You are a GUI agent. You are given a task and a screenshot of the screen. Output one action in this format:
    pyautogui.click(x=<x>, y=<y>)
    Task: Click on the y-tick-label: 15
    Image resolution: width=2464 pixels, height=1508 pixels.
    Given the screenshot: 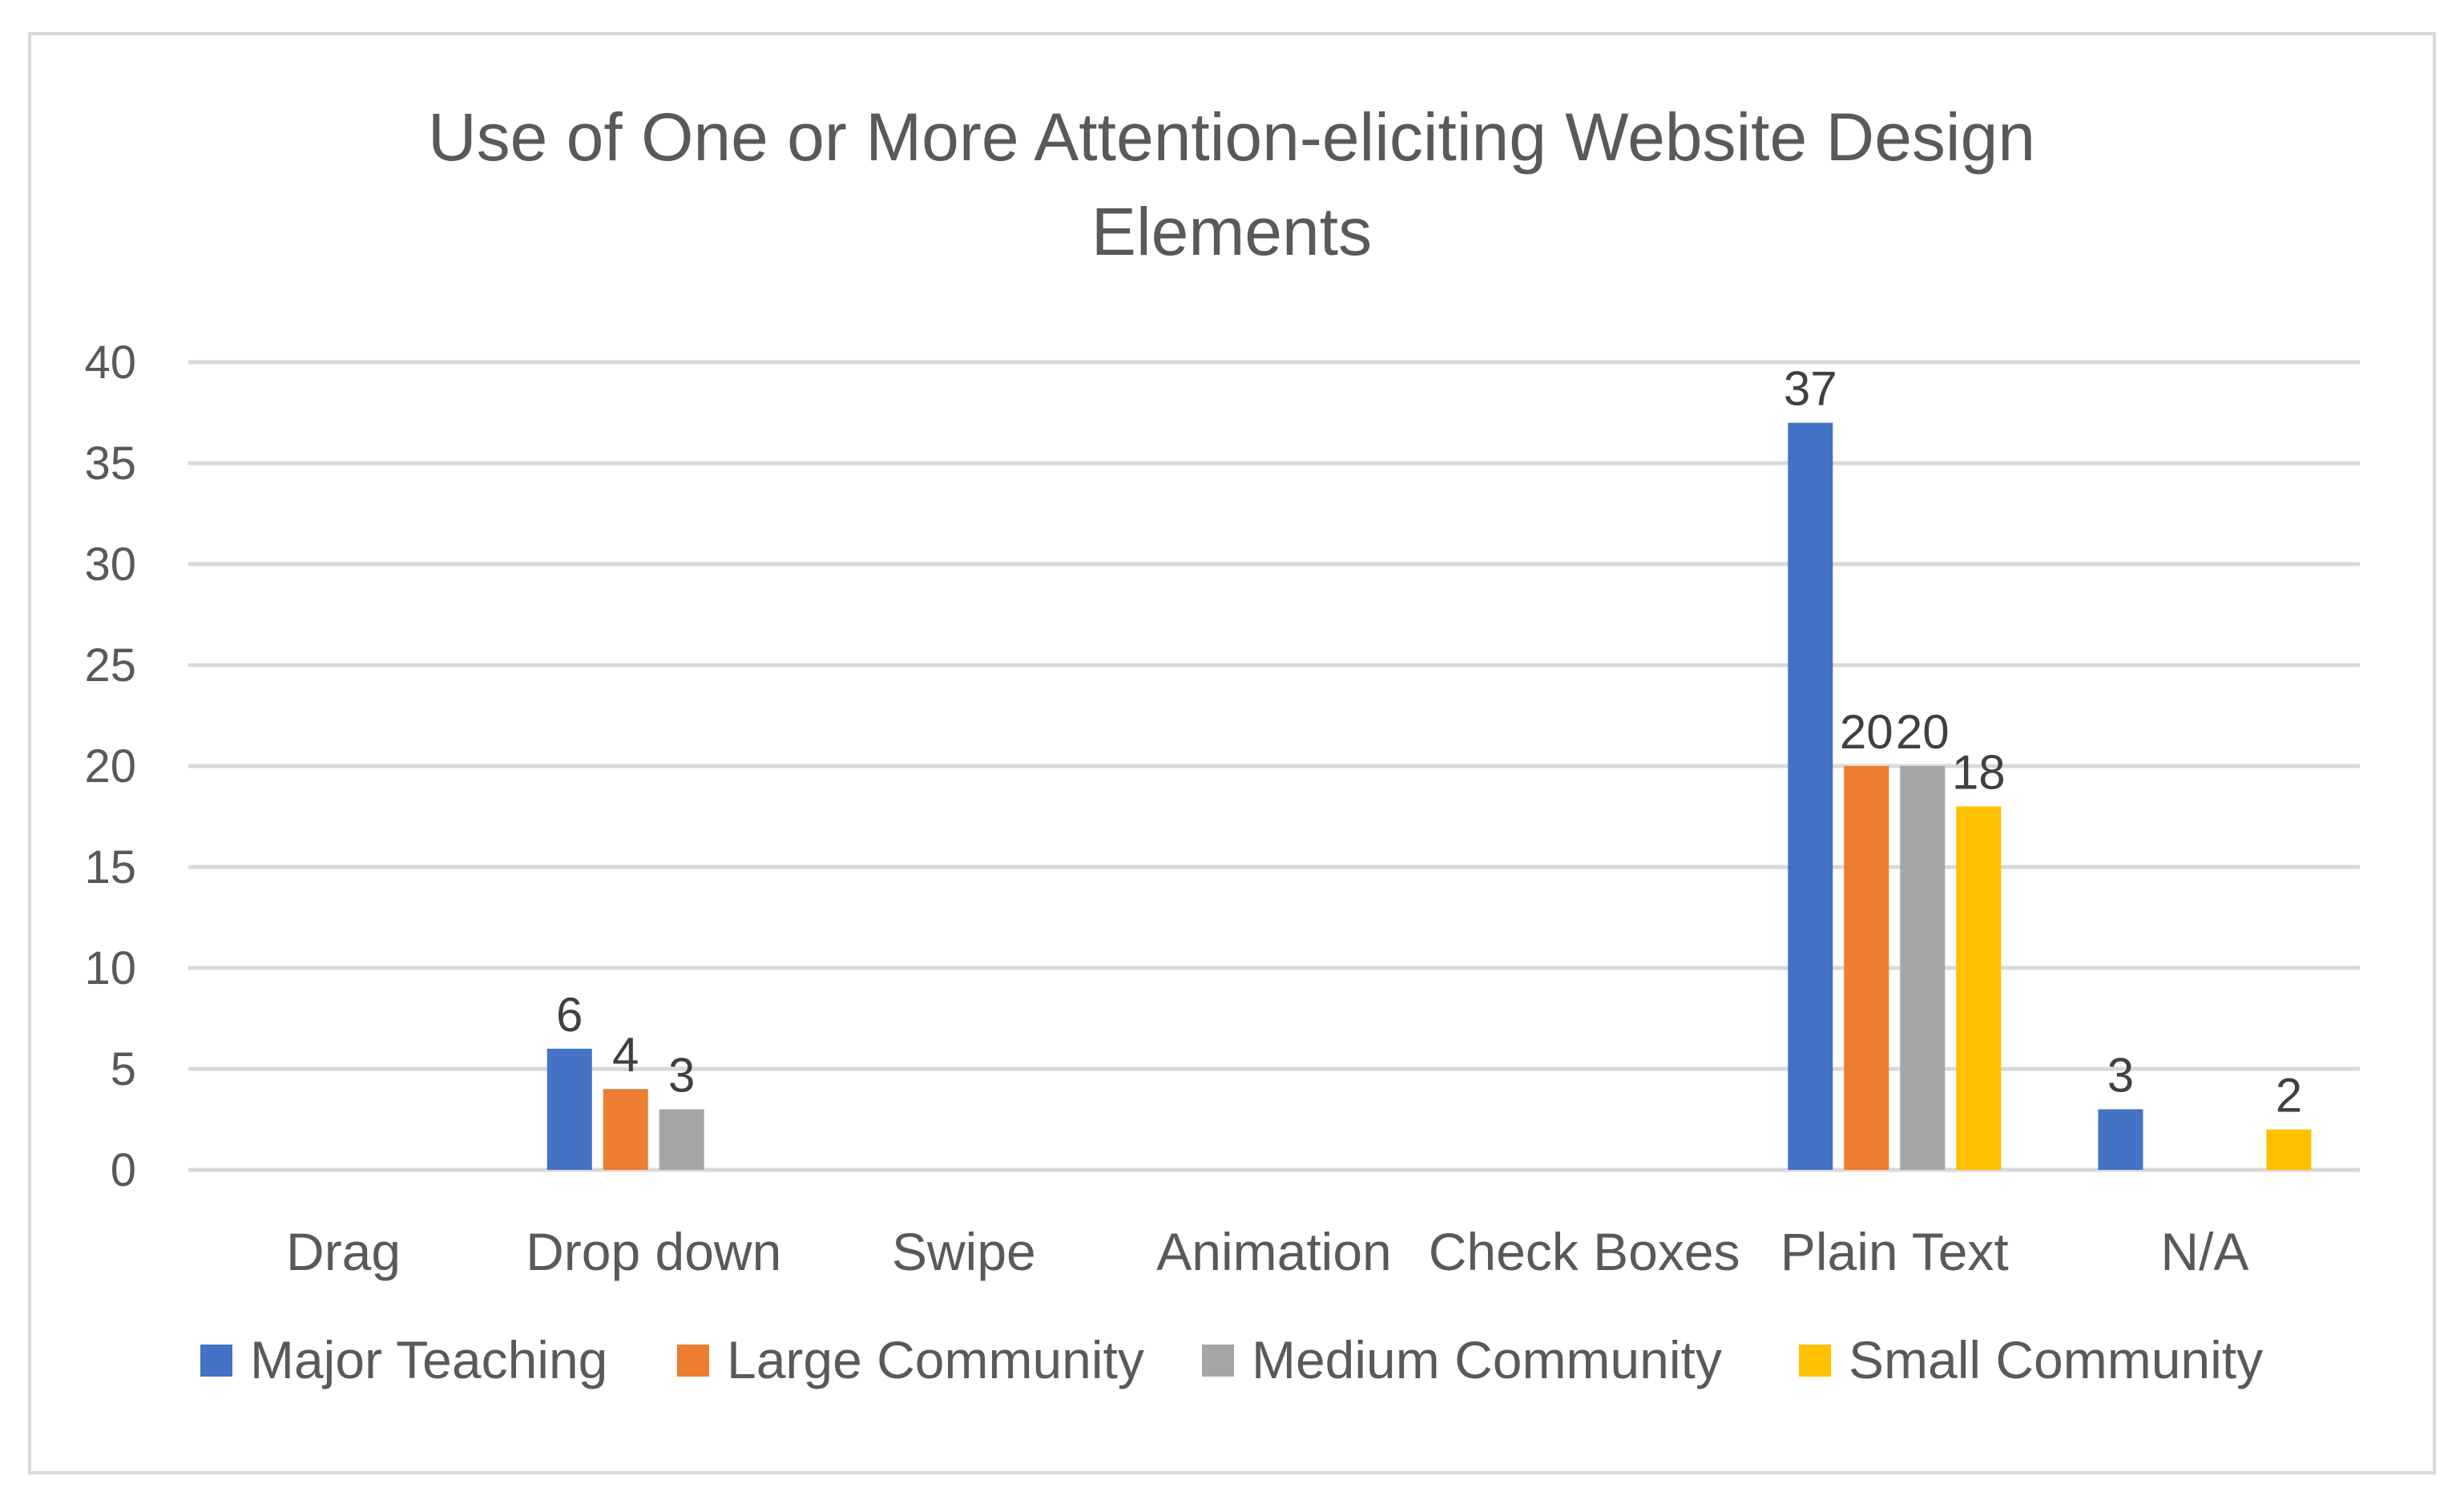 What is the action you would take?
    pyautogui.click(x=110, y=867)
    